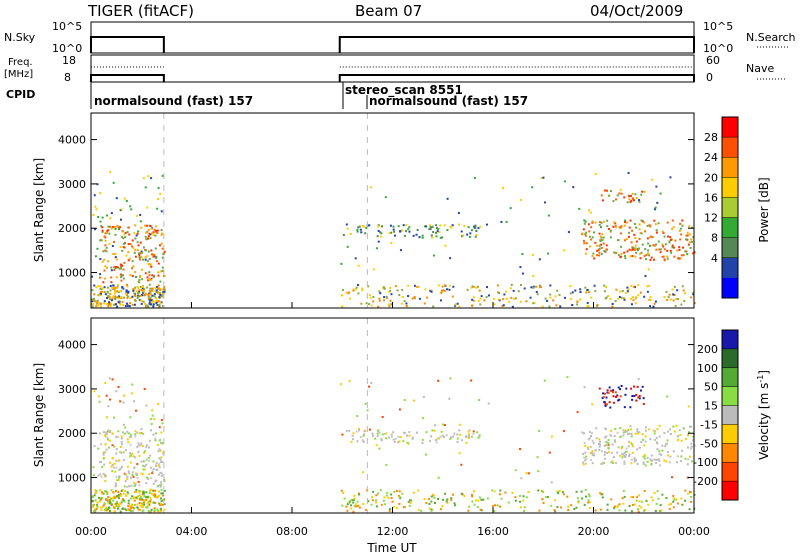 The height and width of the screenshot is (554, 800). I want to click on date-title: 04/Oct/2009, so click(636, 11).